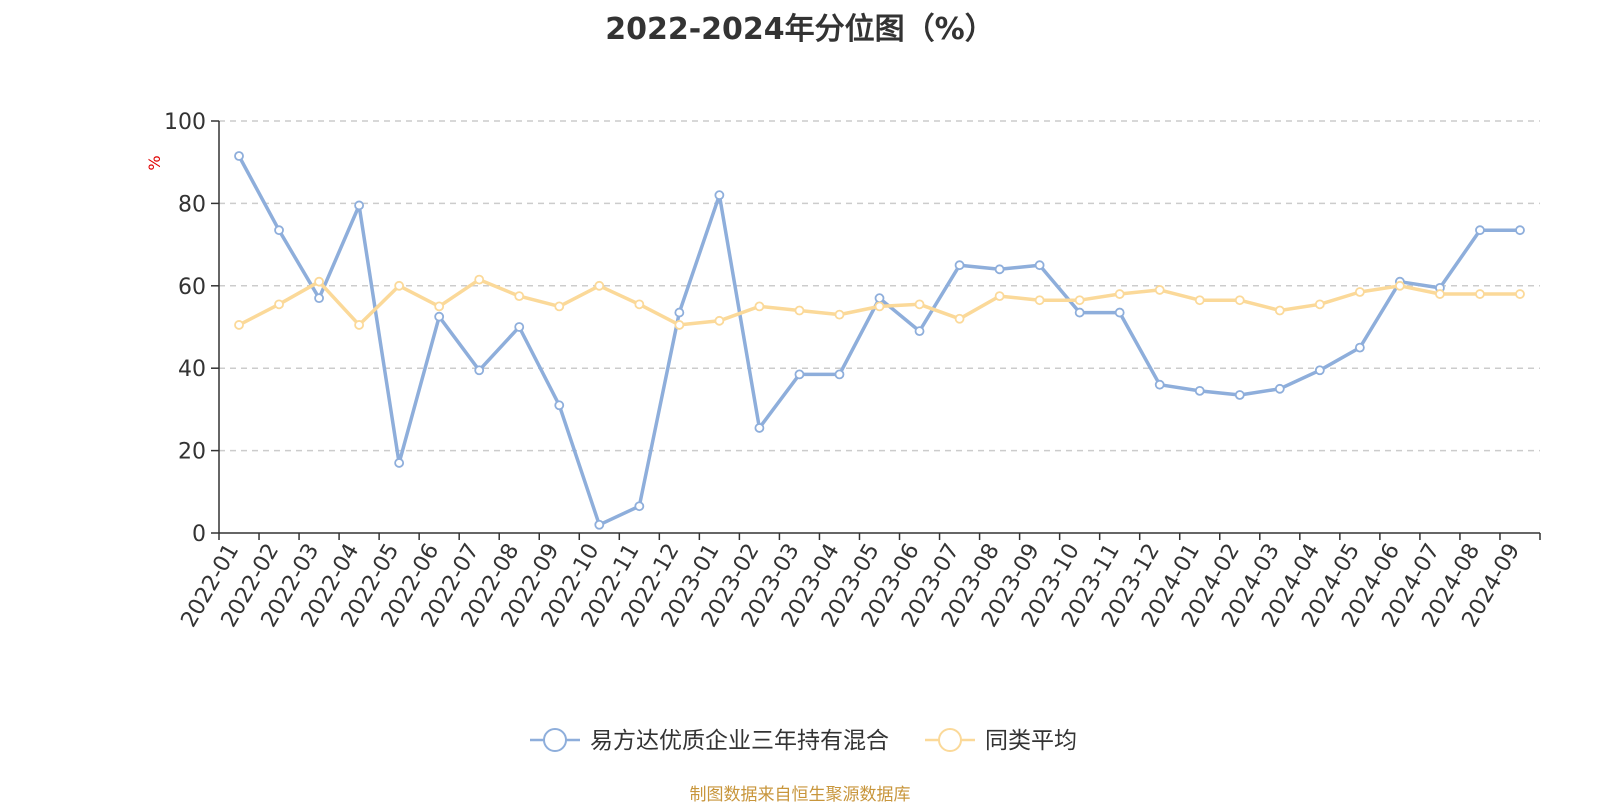 The height and width of the screenshot is (805, 1600). Describe the element at coordinates (199, 534) in the screenshot. I see `y-tick-label: 0` at that location.